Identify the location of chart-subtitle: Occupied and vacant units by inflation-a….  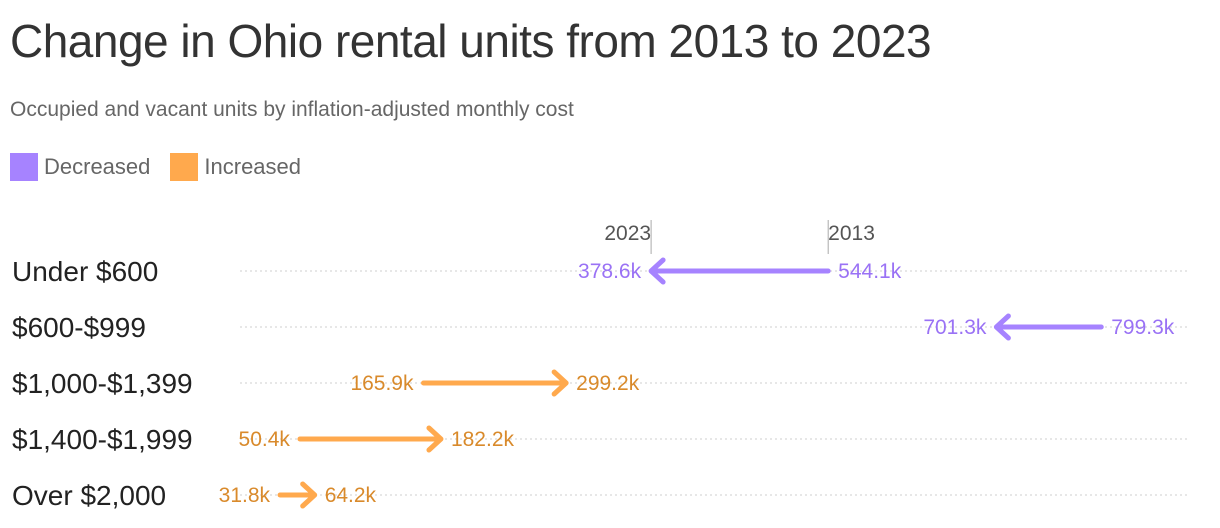
(292, 109).